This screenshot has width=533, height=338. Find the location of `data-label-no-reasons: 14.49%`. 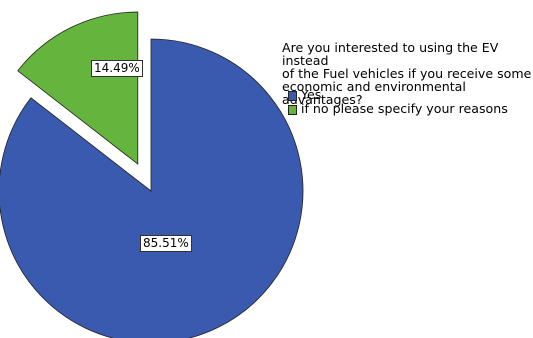

data-label-no-reasons: 14.49% is located at coordinates (117, 68).